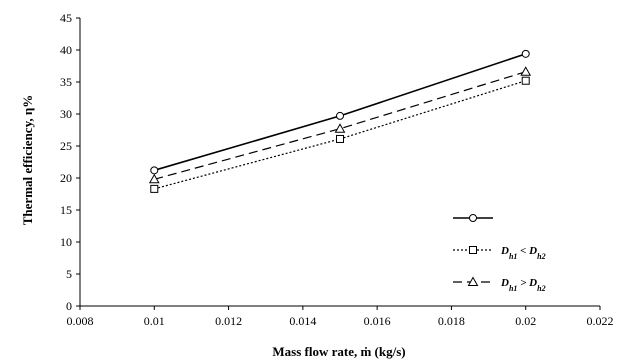  What do you see at coordinates (66, 82) in the screenshot?
I see `y-tick-label: 35` at bounding box center [66, 82].